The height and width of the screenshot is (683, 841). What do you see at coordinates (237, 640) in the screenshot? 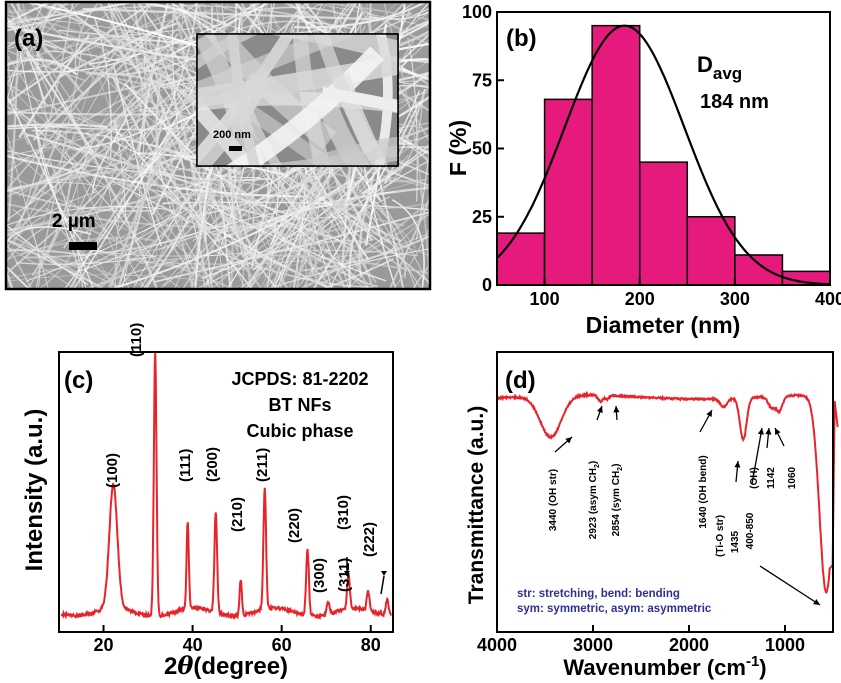
I see `x-axis-ticks: 20 40 60 80` at bounding box center [237, 640].